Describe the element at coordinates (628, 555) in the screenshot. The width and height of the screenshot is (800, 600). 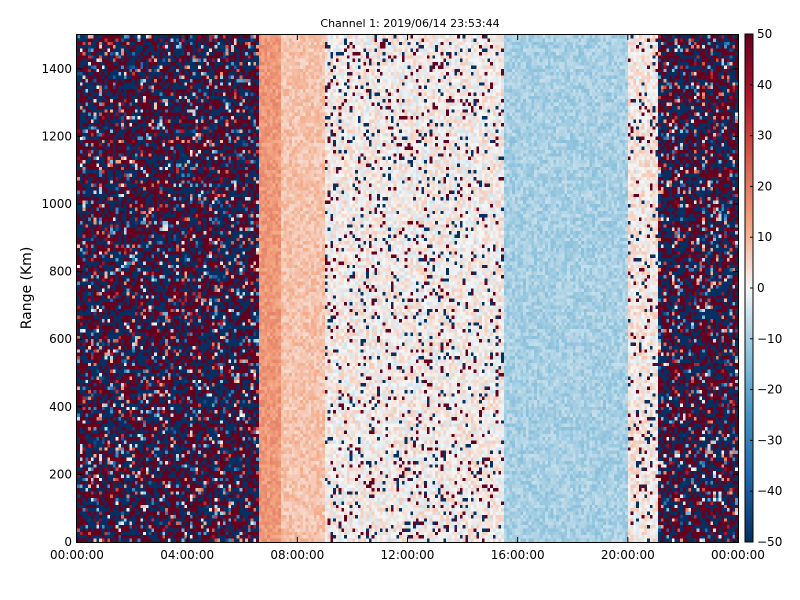
I see `x-tick-label: 20:00:00` at that location.